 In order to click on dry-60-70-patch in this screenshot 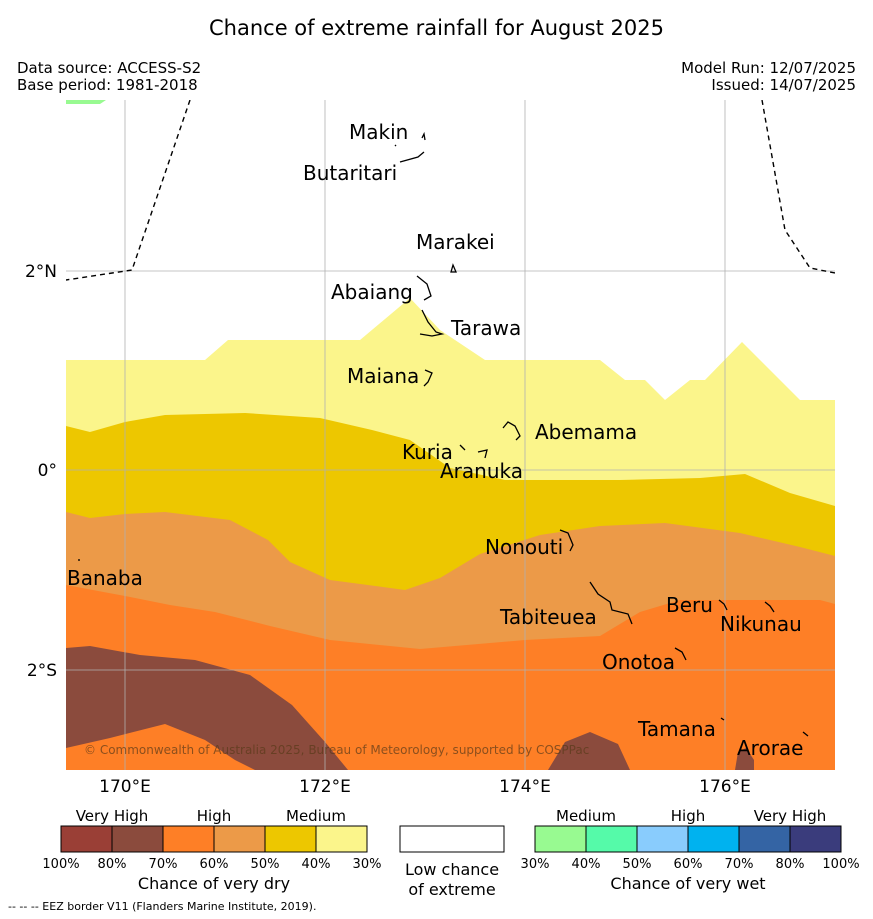, I will do `click(160, 747)`.